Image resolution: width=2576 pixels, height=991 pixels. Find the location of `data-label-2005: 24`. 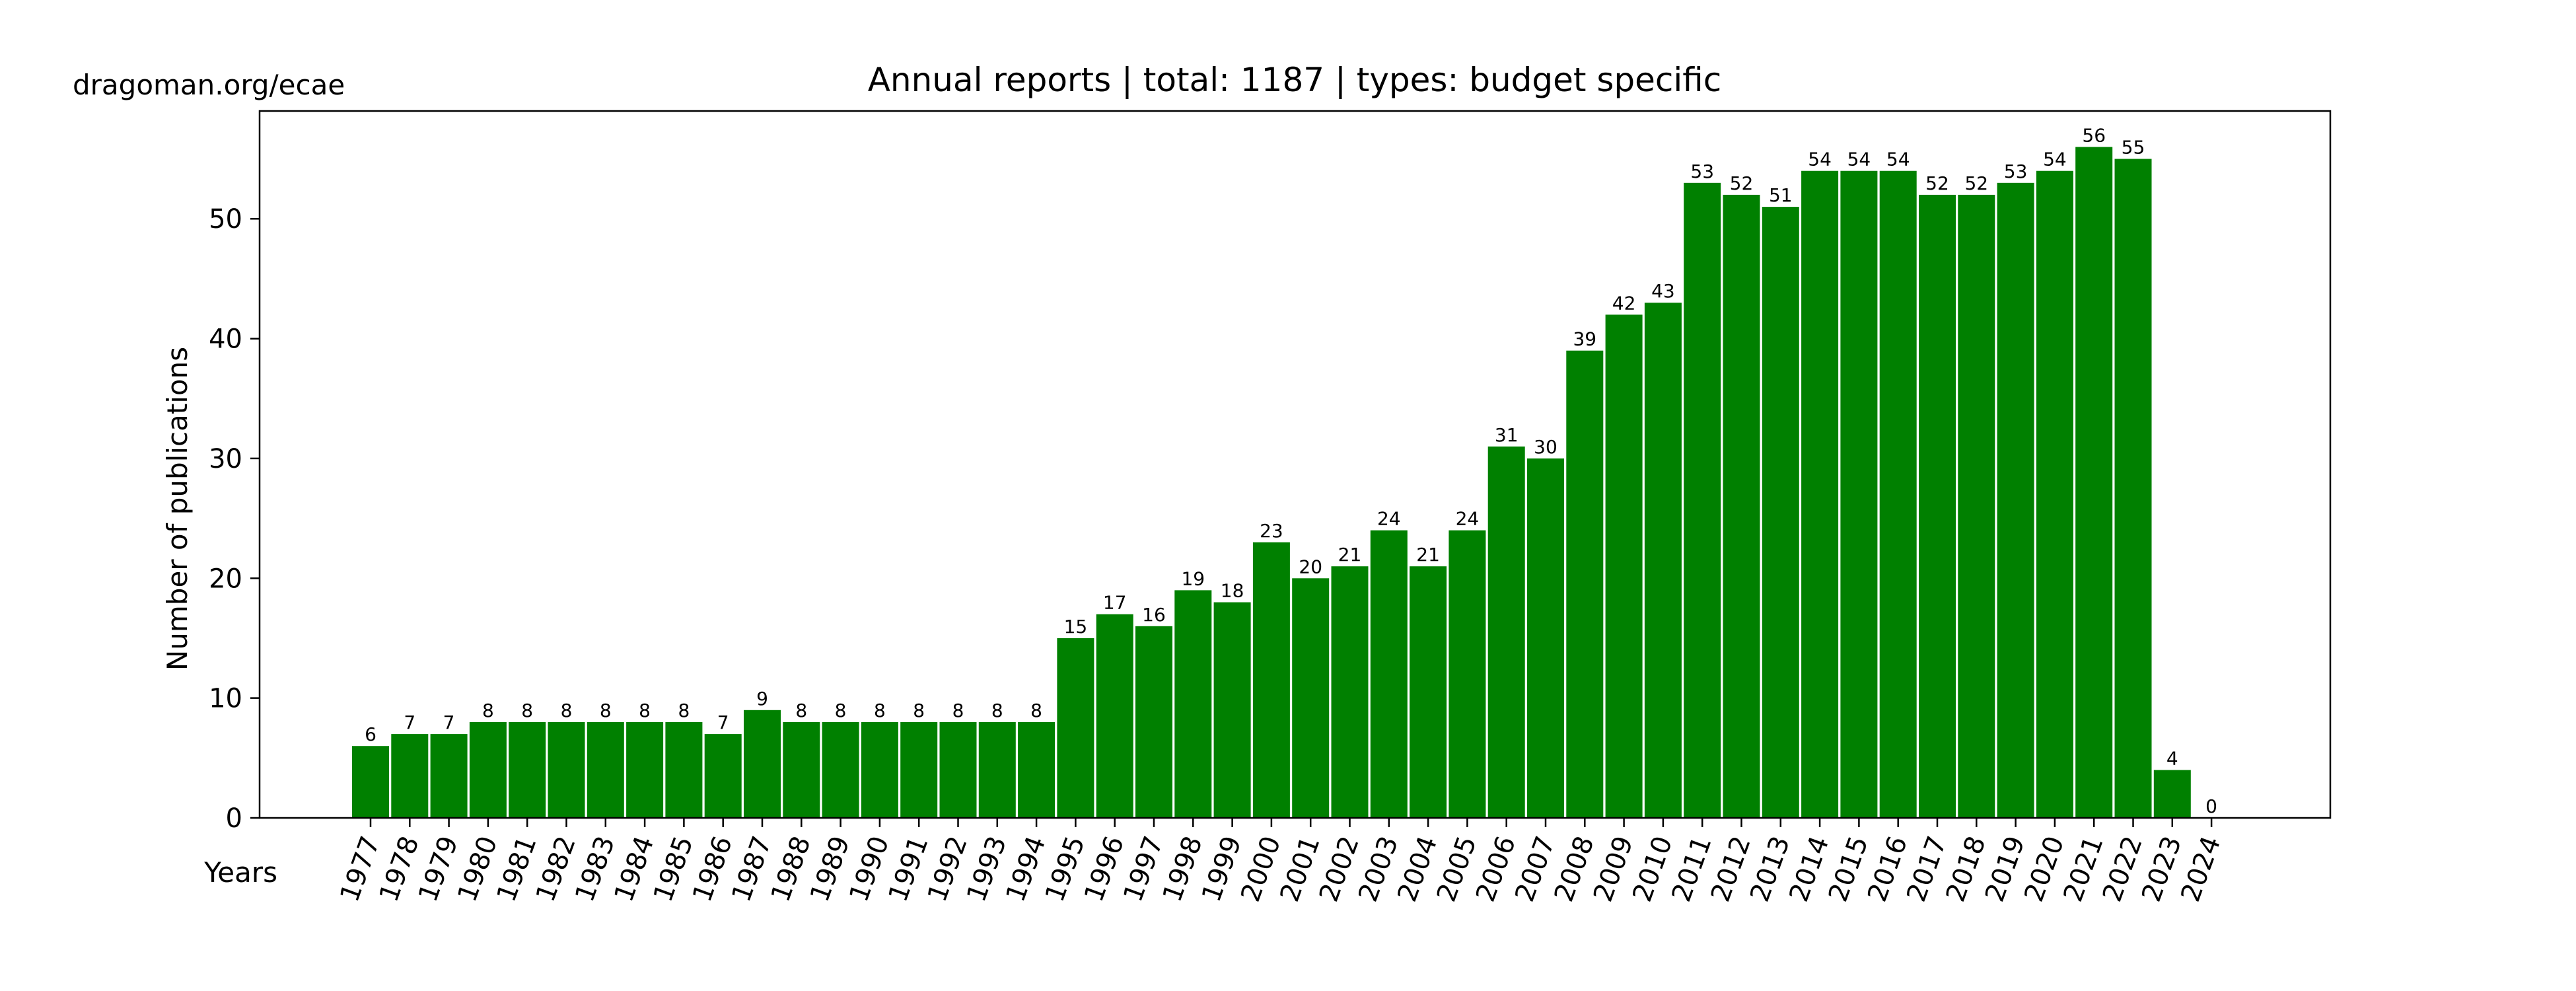

data-label-2005: 24 is located at coordinates (1468, 519).